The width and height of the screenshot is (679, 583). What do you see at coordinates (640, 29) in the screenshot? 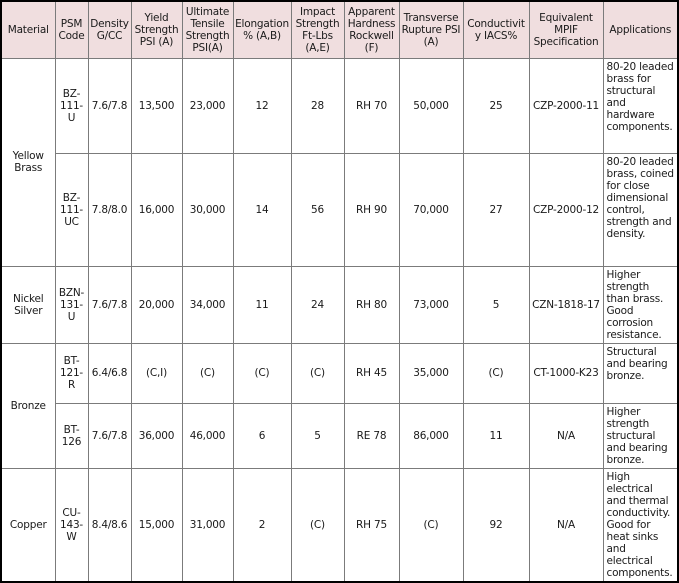
I see `col-header-applications: Applications` at bounding box center [640, 29].